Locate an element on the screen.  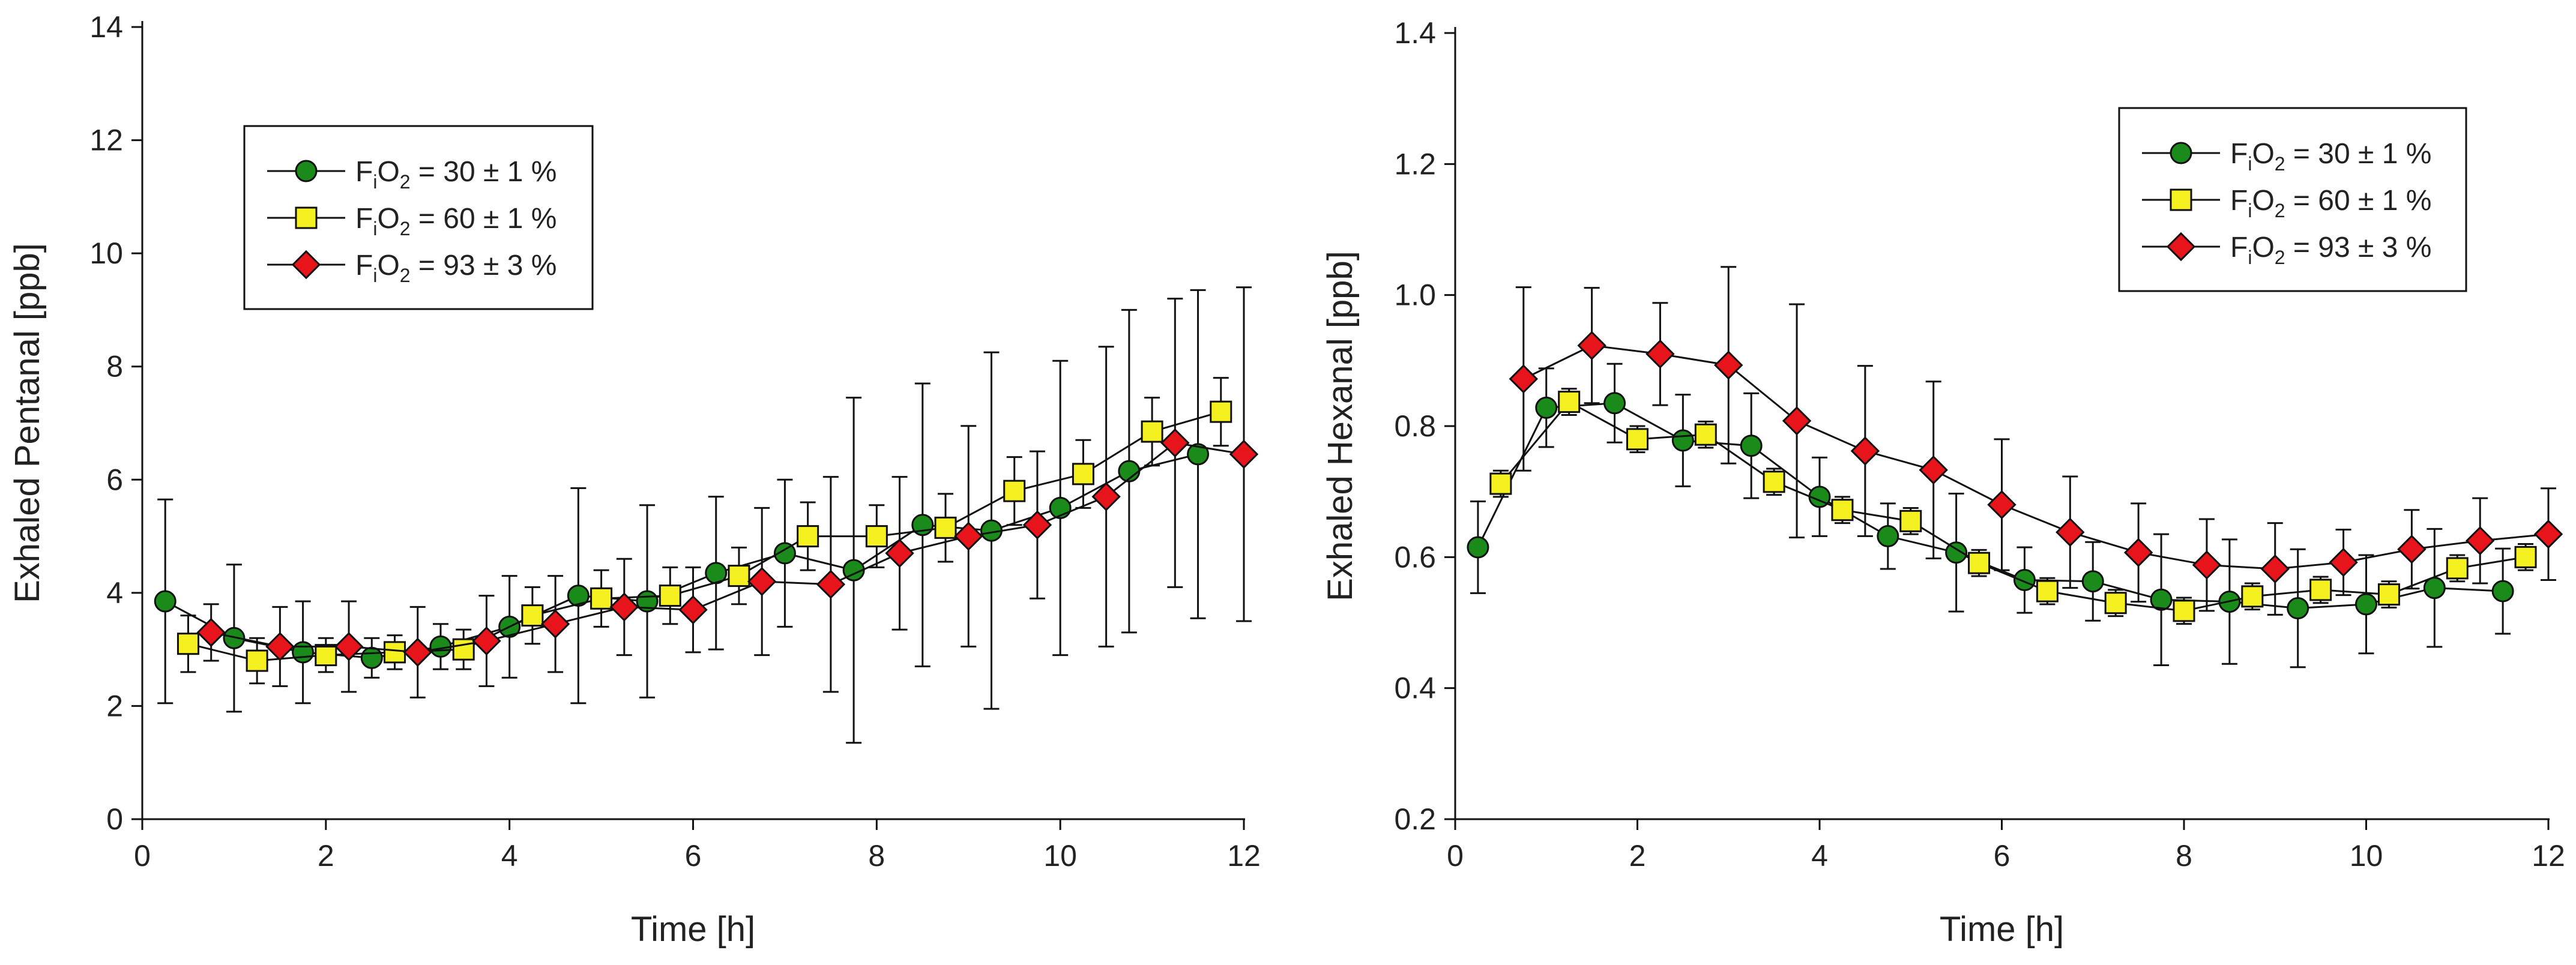
legend-text-f: F is located at coordinates (2239, 247).